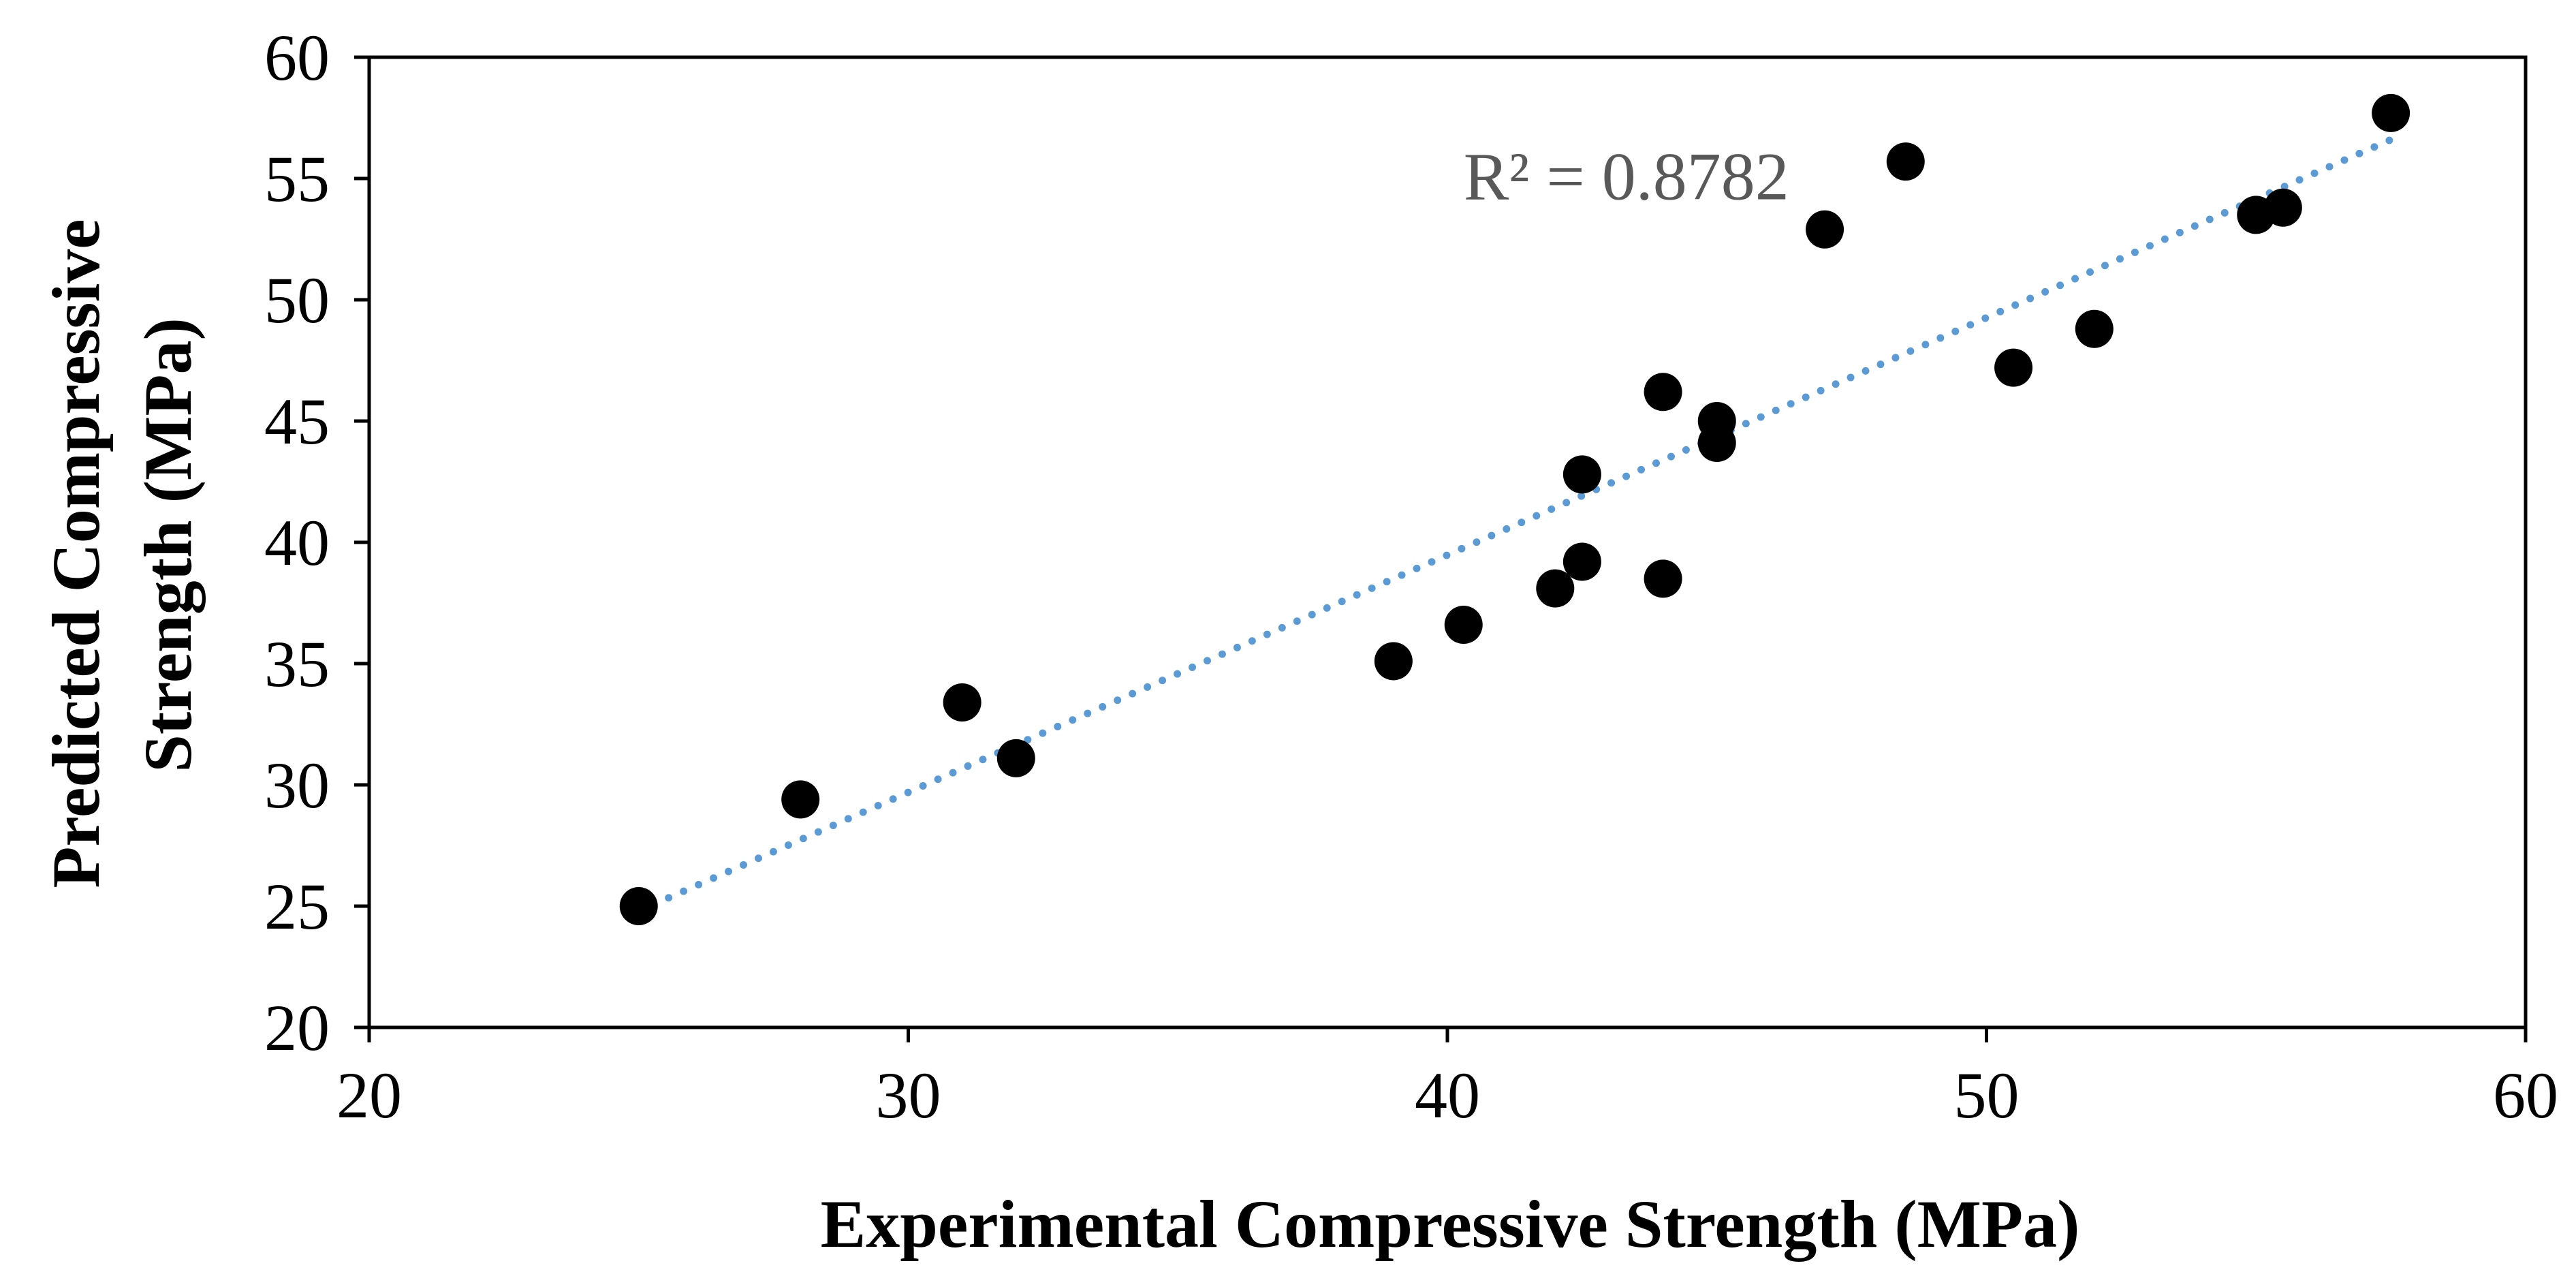 The width and height of the screenshot is (2576, 1287). Describe the element at coordinates (297, 907) in the screenshot. I see `y-tick-label: 25` at that location.